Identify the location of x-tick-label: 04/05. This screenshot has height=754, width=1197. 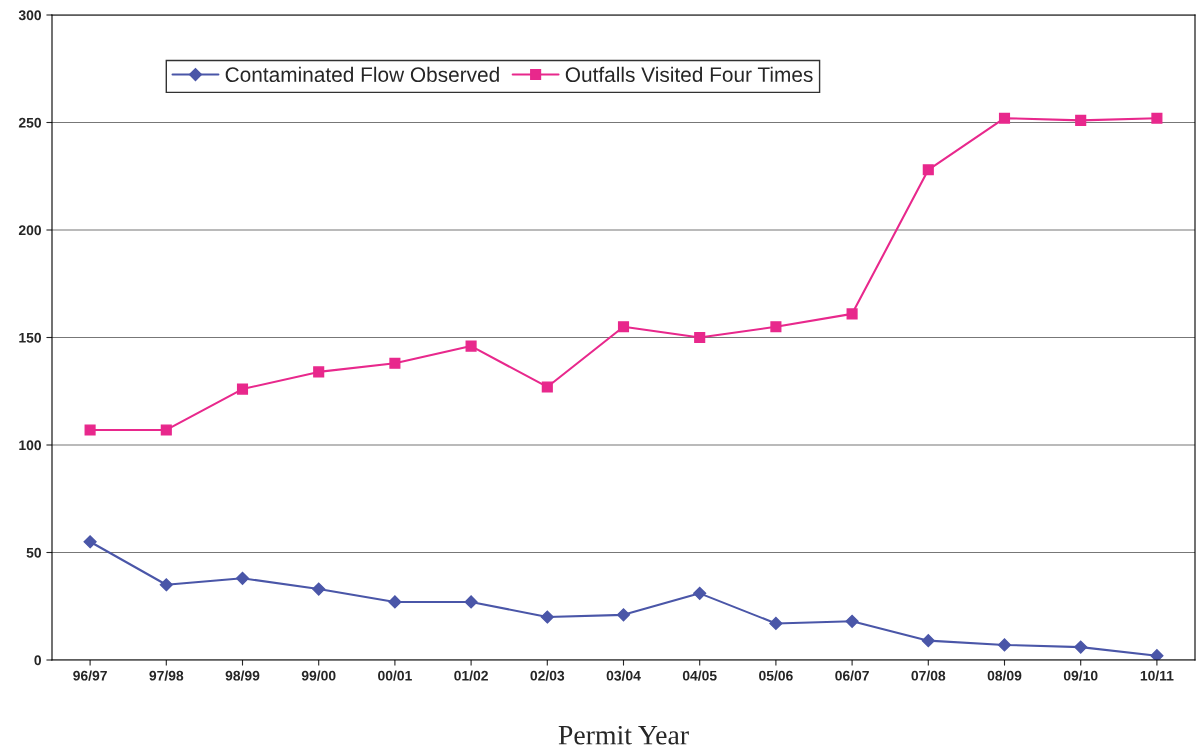
(699, 675).